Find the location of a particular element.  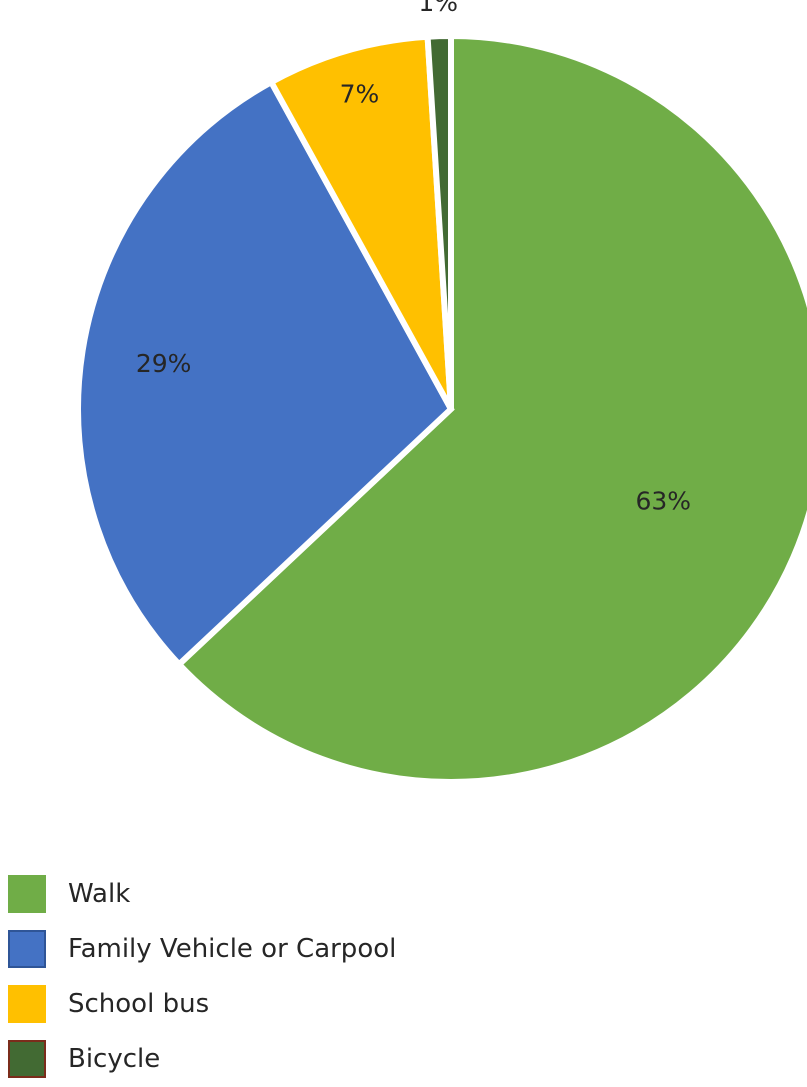

data-label-walk: 63% is located at coordinates (663, 500).